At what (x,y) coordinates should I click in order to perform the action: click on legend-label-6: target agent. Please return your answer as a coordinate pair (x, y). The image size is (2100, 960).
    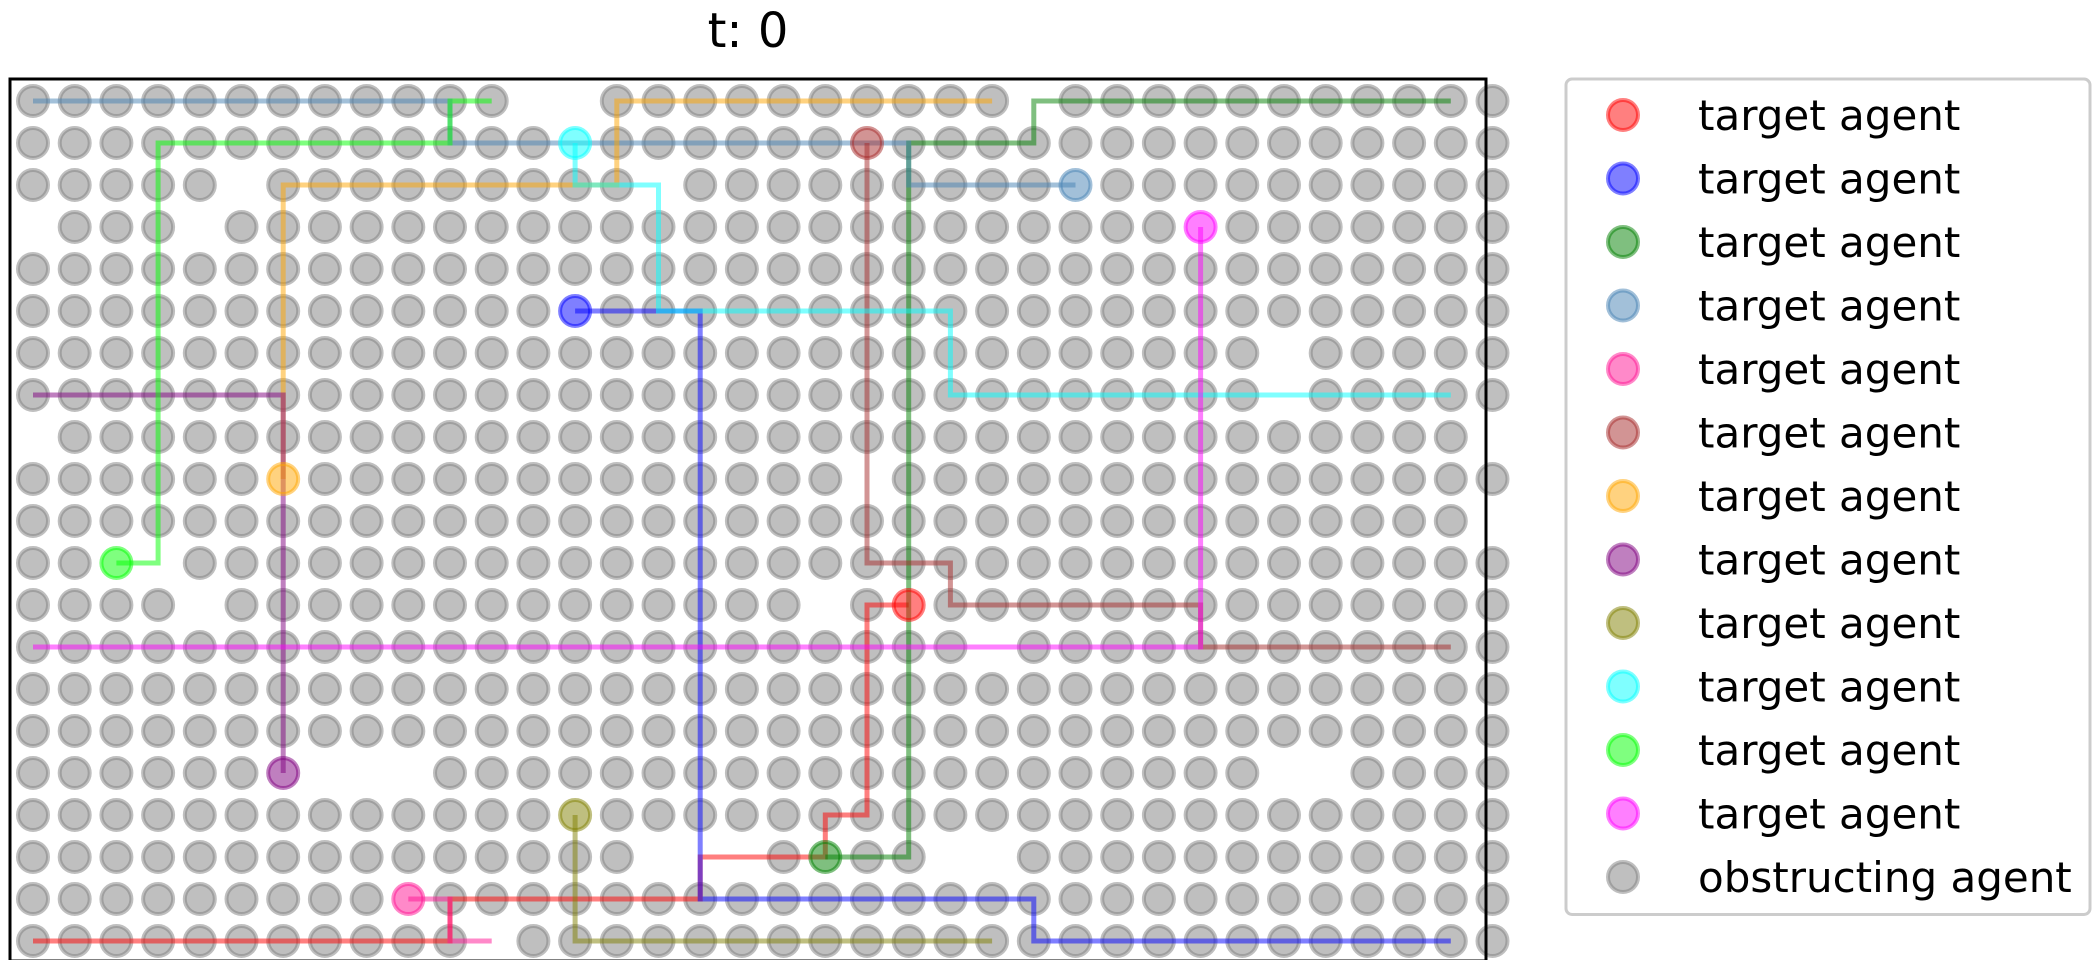
    Looking at the image, I should click on (1829, 433).